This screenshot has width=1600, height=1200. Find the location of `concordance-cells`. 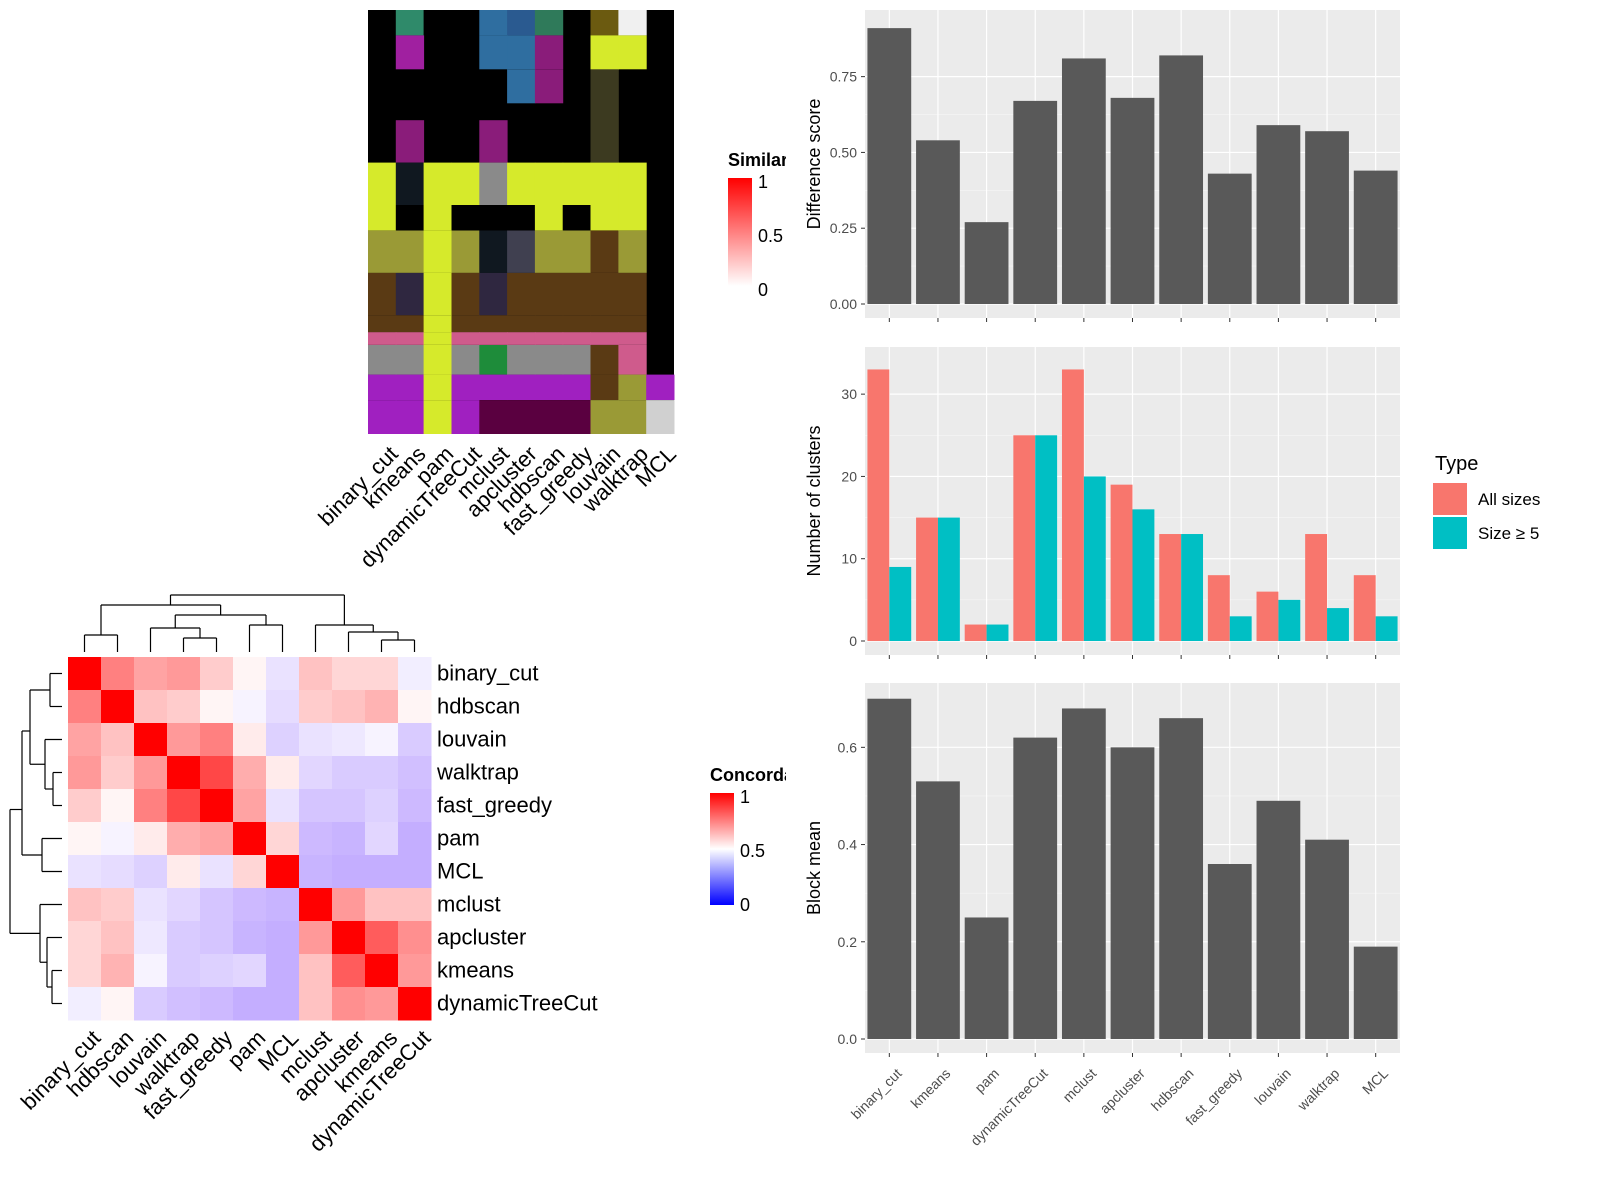

concordance-cells is located at coordinates (250, 839).